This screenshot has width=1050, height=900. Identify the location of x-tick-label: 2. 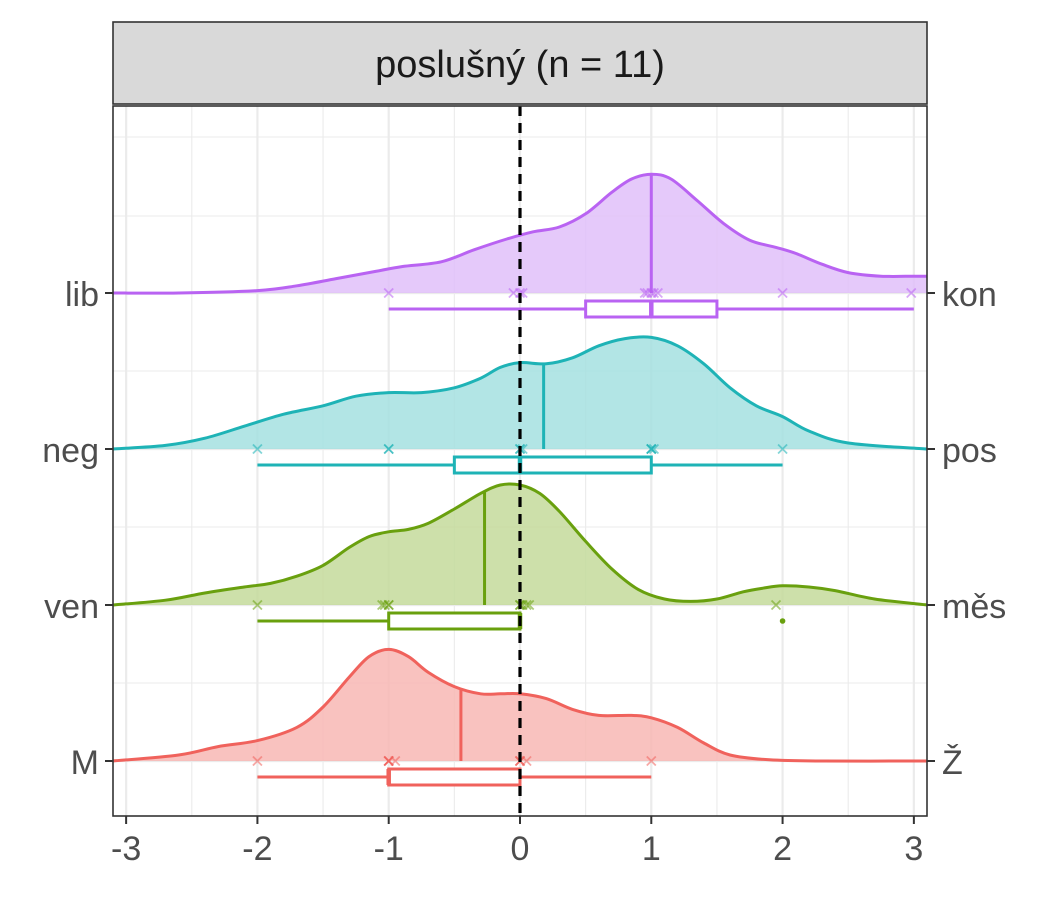
(782, 849).